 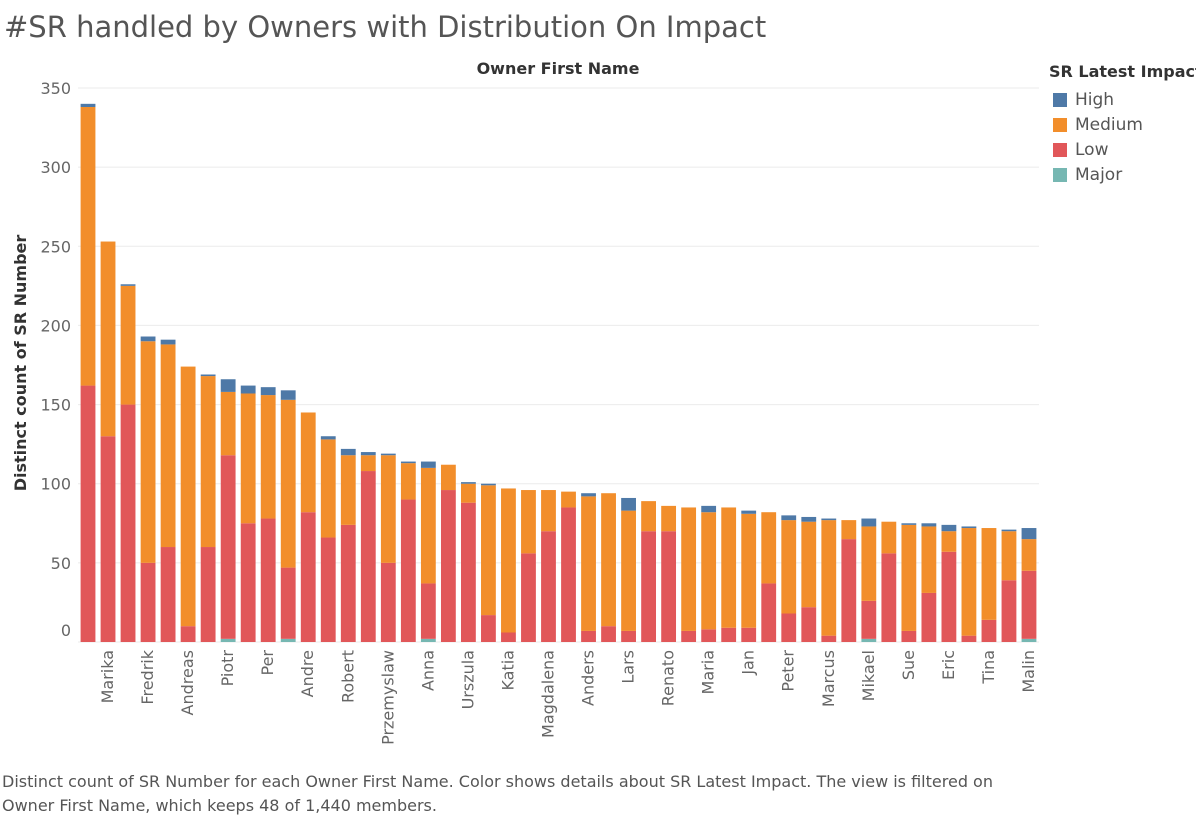 I want to click on legend-item-major: Major, so click(x=1122, y=174).